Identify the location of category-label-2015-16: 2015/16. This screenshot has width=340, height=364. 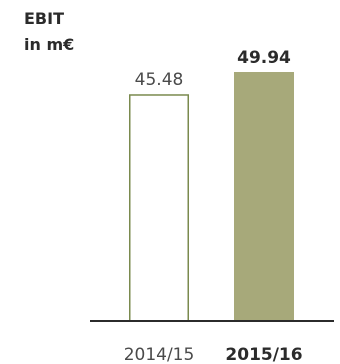
(263, 354).